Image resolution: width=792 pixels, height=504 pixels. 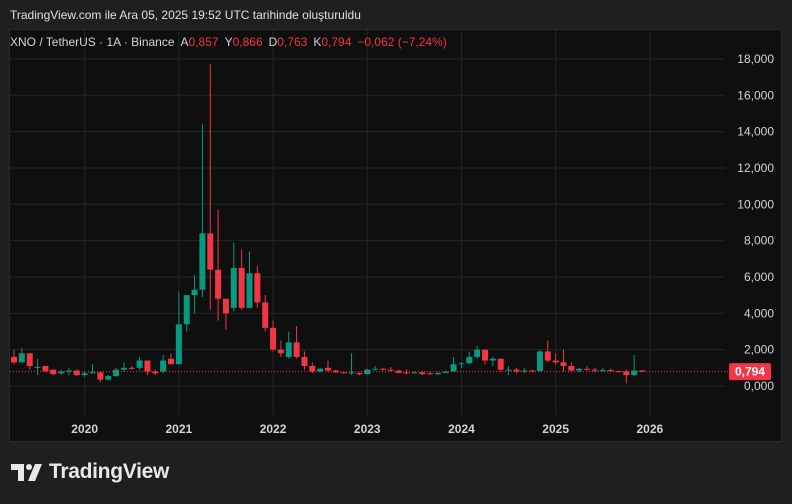 I want to click on x-tick-label: 2026, so click(x=649, y=429).